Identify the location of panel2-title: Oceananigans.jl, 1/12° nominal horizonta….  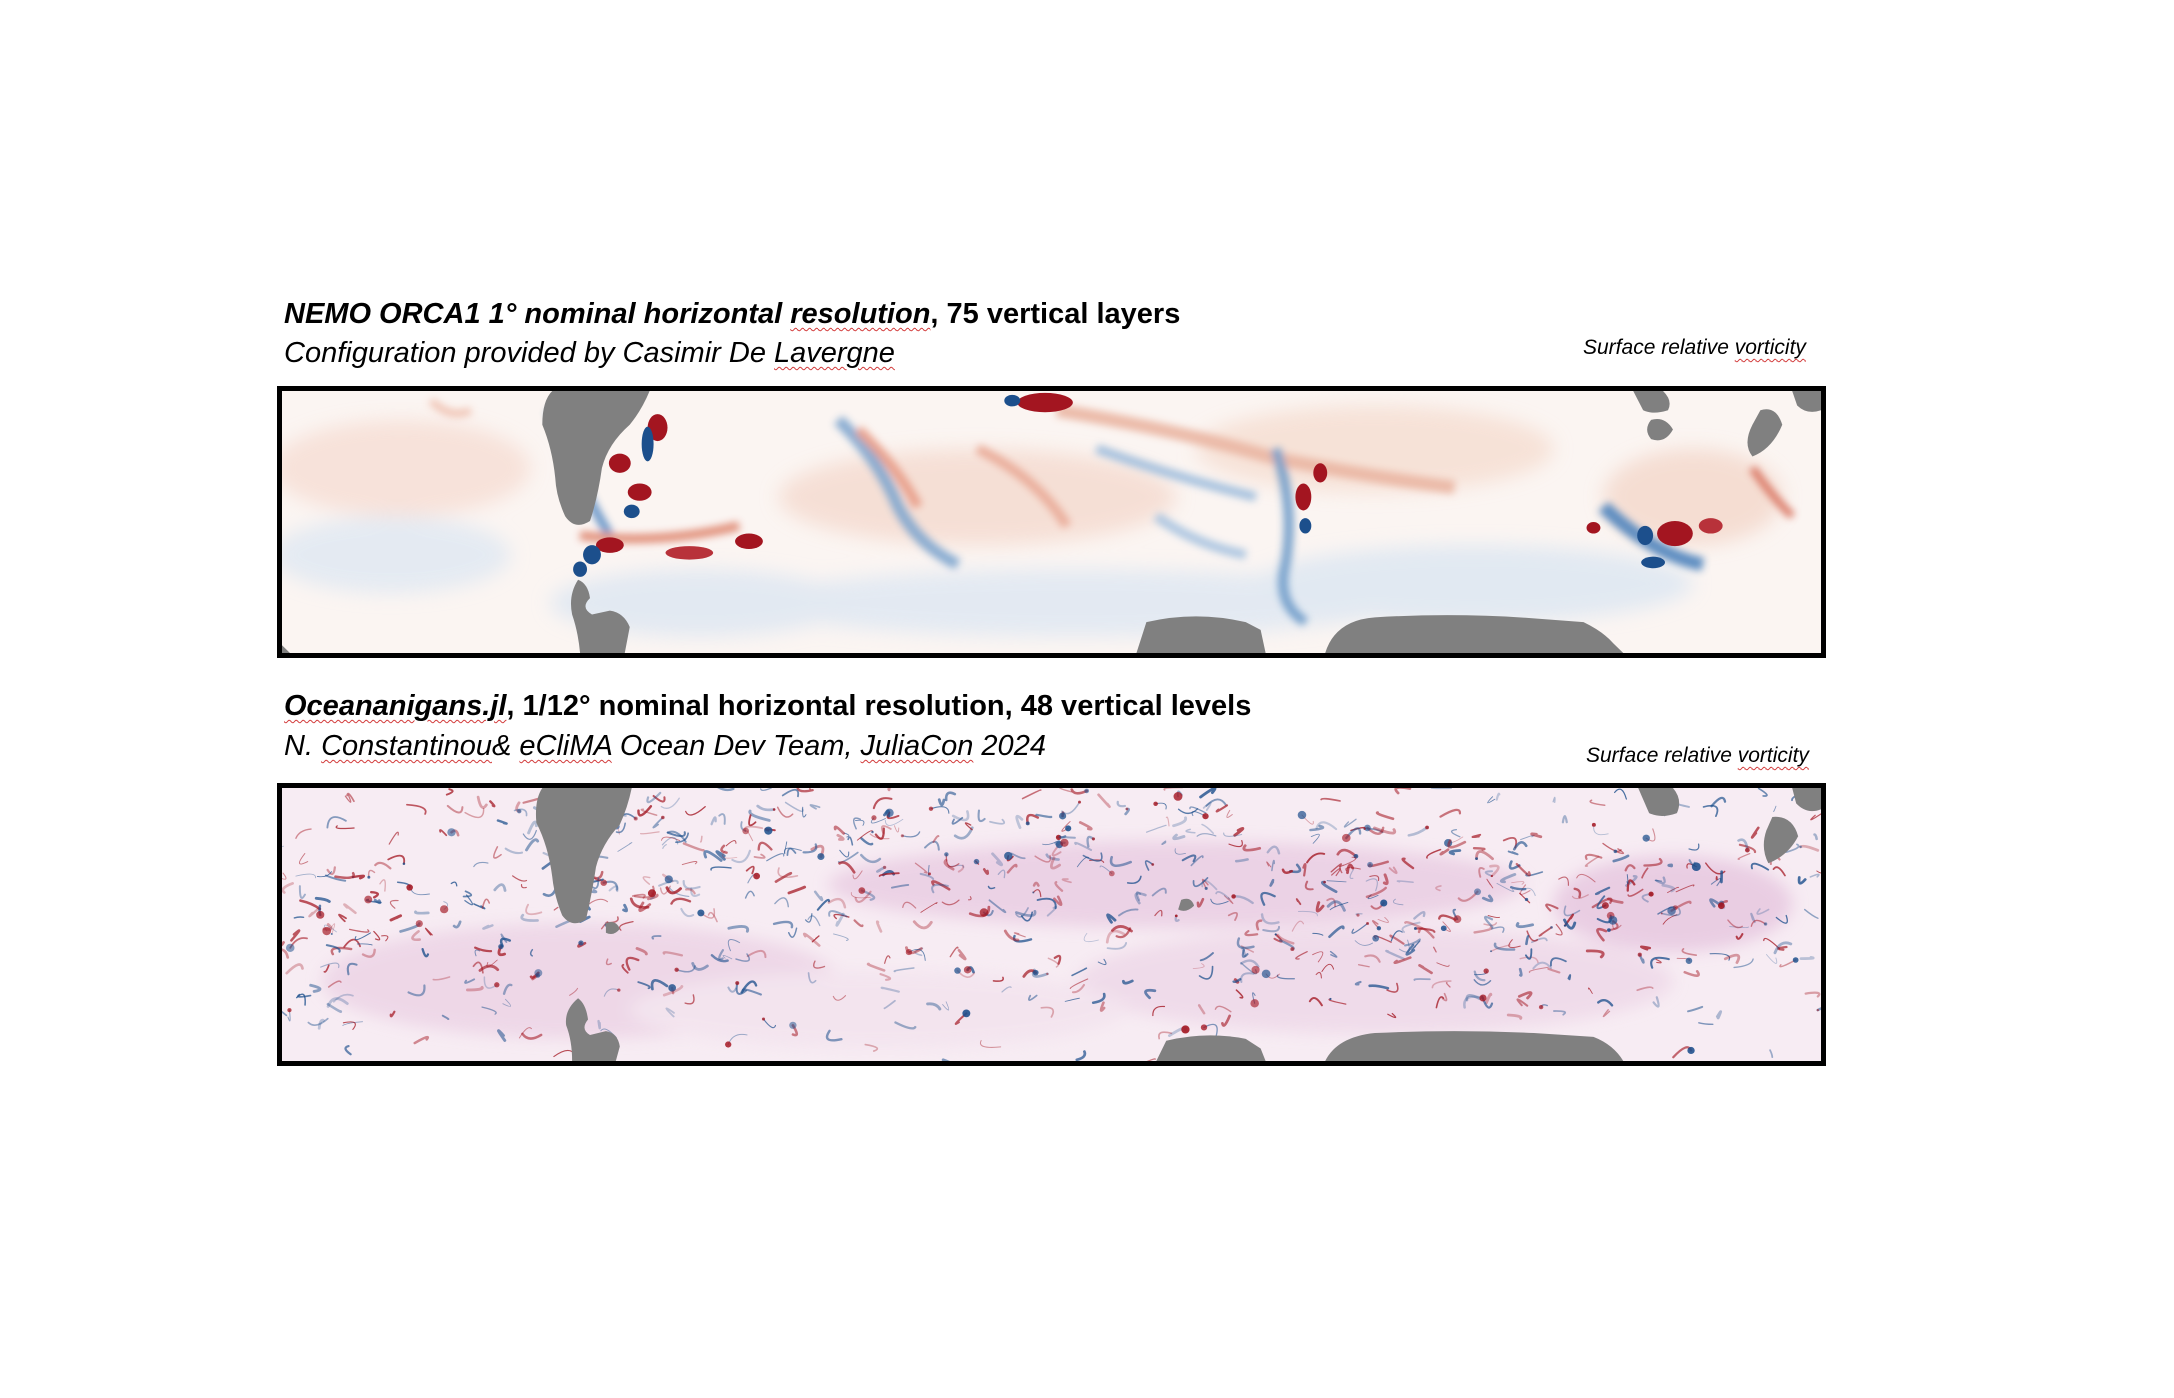
(767, 706).